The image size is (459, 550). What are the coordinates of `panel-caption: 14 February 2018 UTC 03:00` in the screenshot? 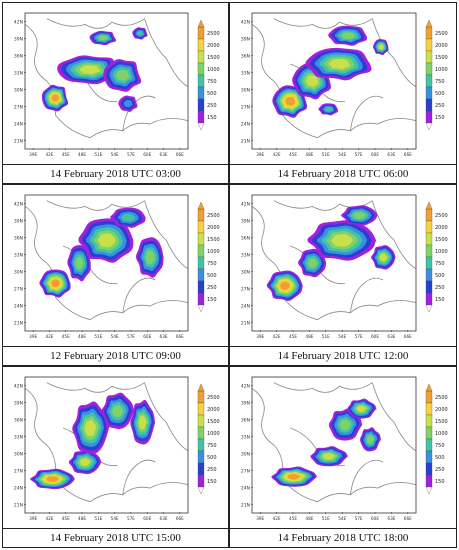 It's located at (115, 173).